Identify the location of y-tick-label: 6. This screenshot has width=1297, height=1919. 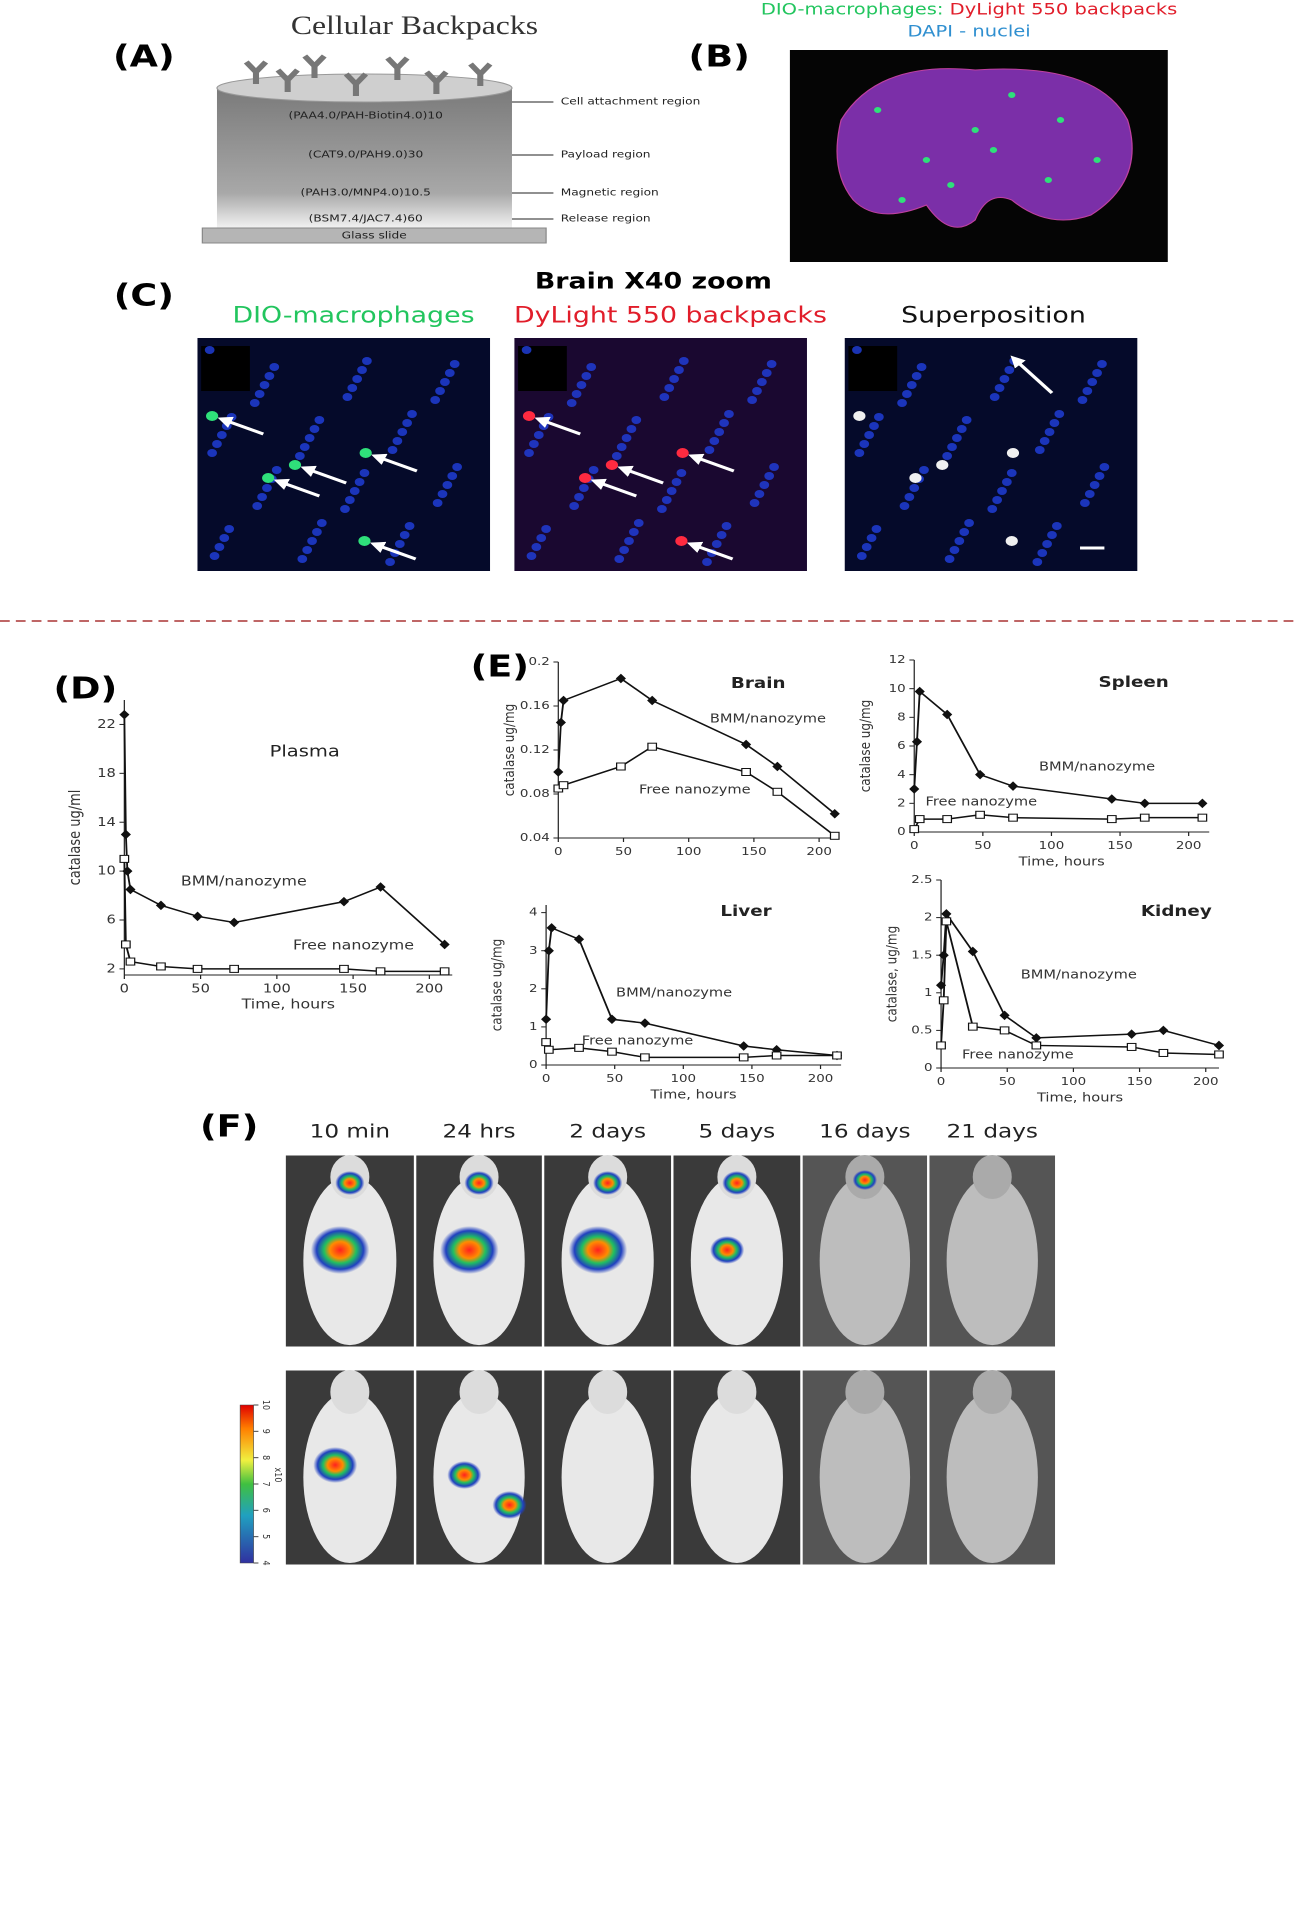
(111, 920).